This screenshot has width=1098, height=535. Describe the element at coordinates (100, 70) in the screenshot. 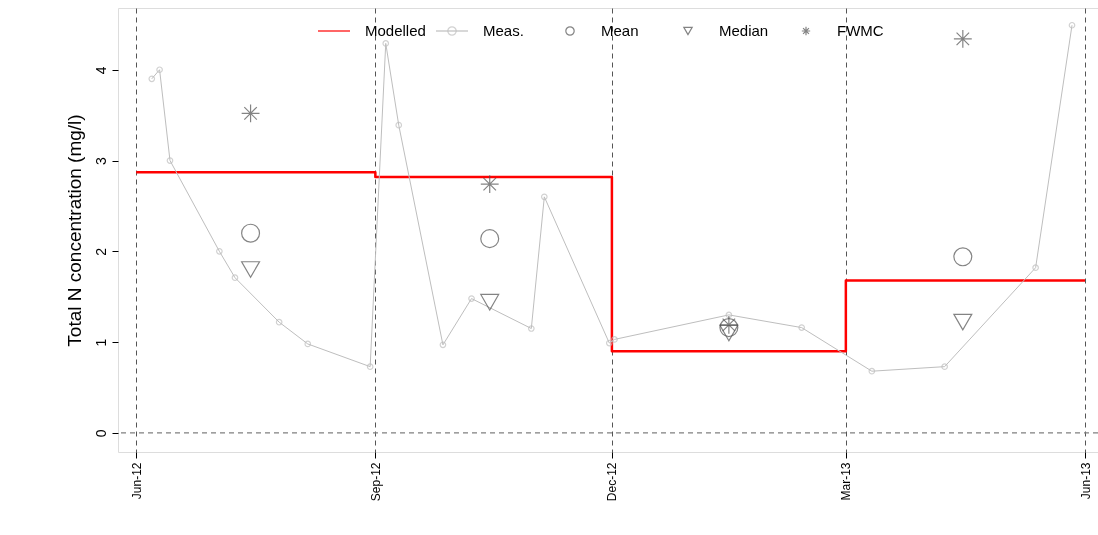

I see `y-tick-label: 4` at that location.